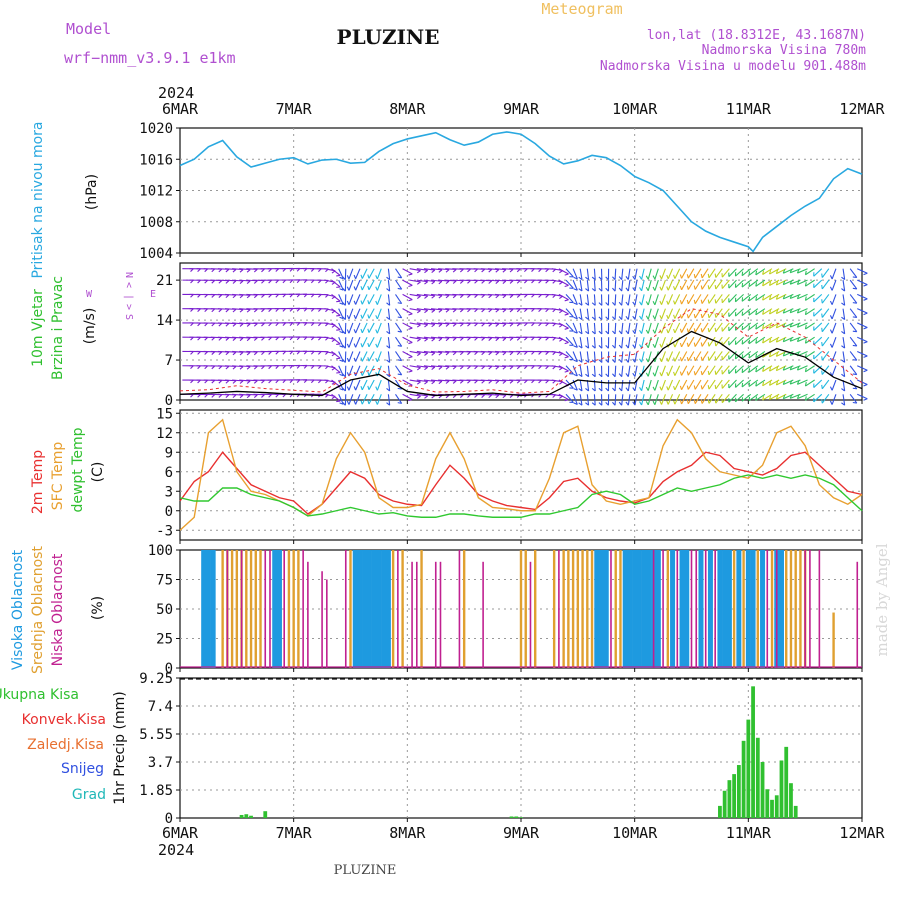 This screenshot has height=900, width=900. What do you see at coordinates (176, 93) in the screenshot?
I see `top-year-label: 2024` at bounding box center [176, 93].